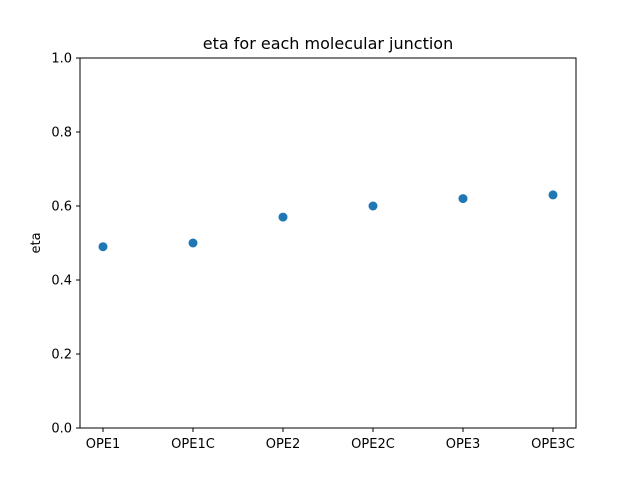 The height and width of the screenshot is (485, 640). What do you see at coordinates (61, 355) in the screenshot?
I see `y-tick-label: 0.2` at bounding box center [61, 355].